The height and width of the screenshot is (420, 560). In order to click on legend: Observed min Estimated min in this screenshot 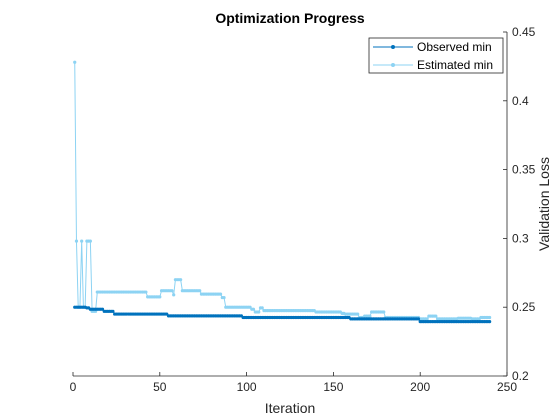, I will do `click(436, 55)`.